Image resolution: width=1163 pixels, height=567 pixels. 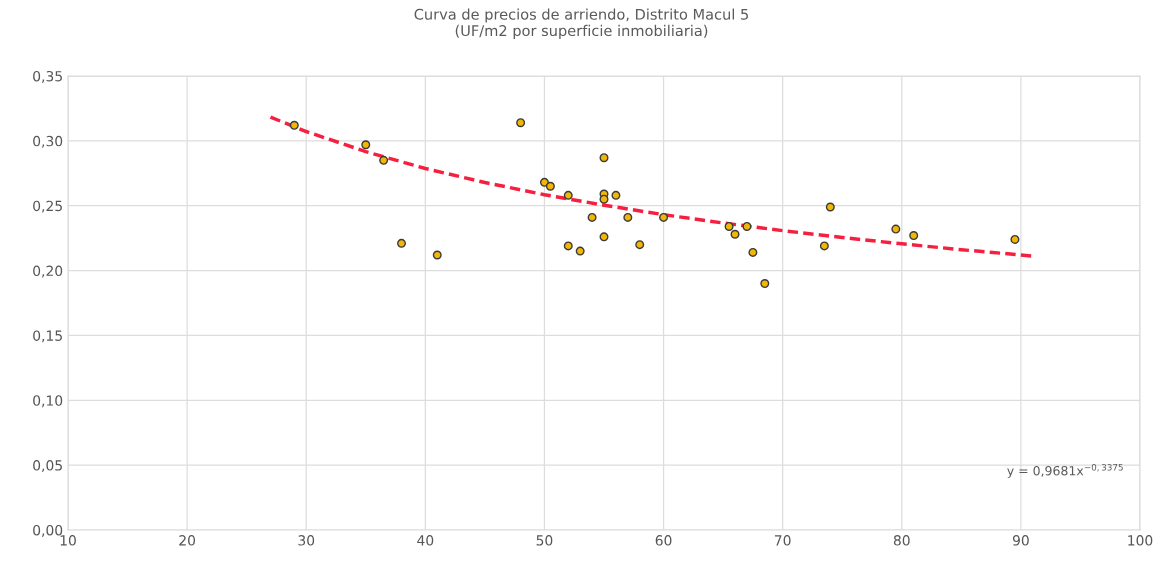 What do you see at coordinates (68, 540) in the screenshot?
I see `x-tick-label: 10` at bounding box center [68, 540].